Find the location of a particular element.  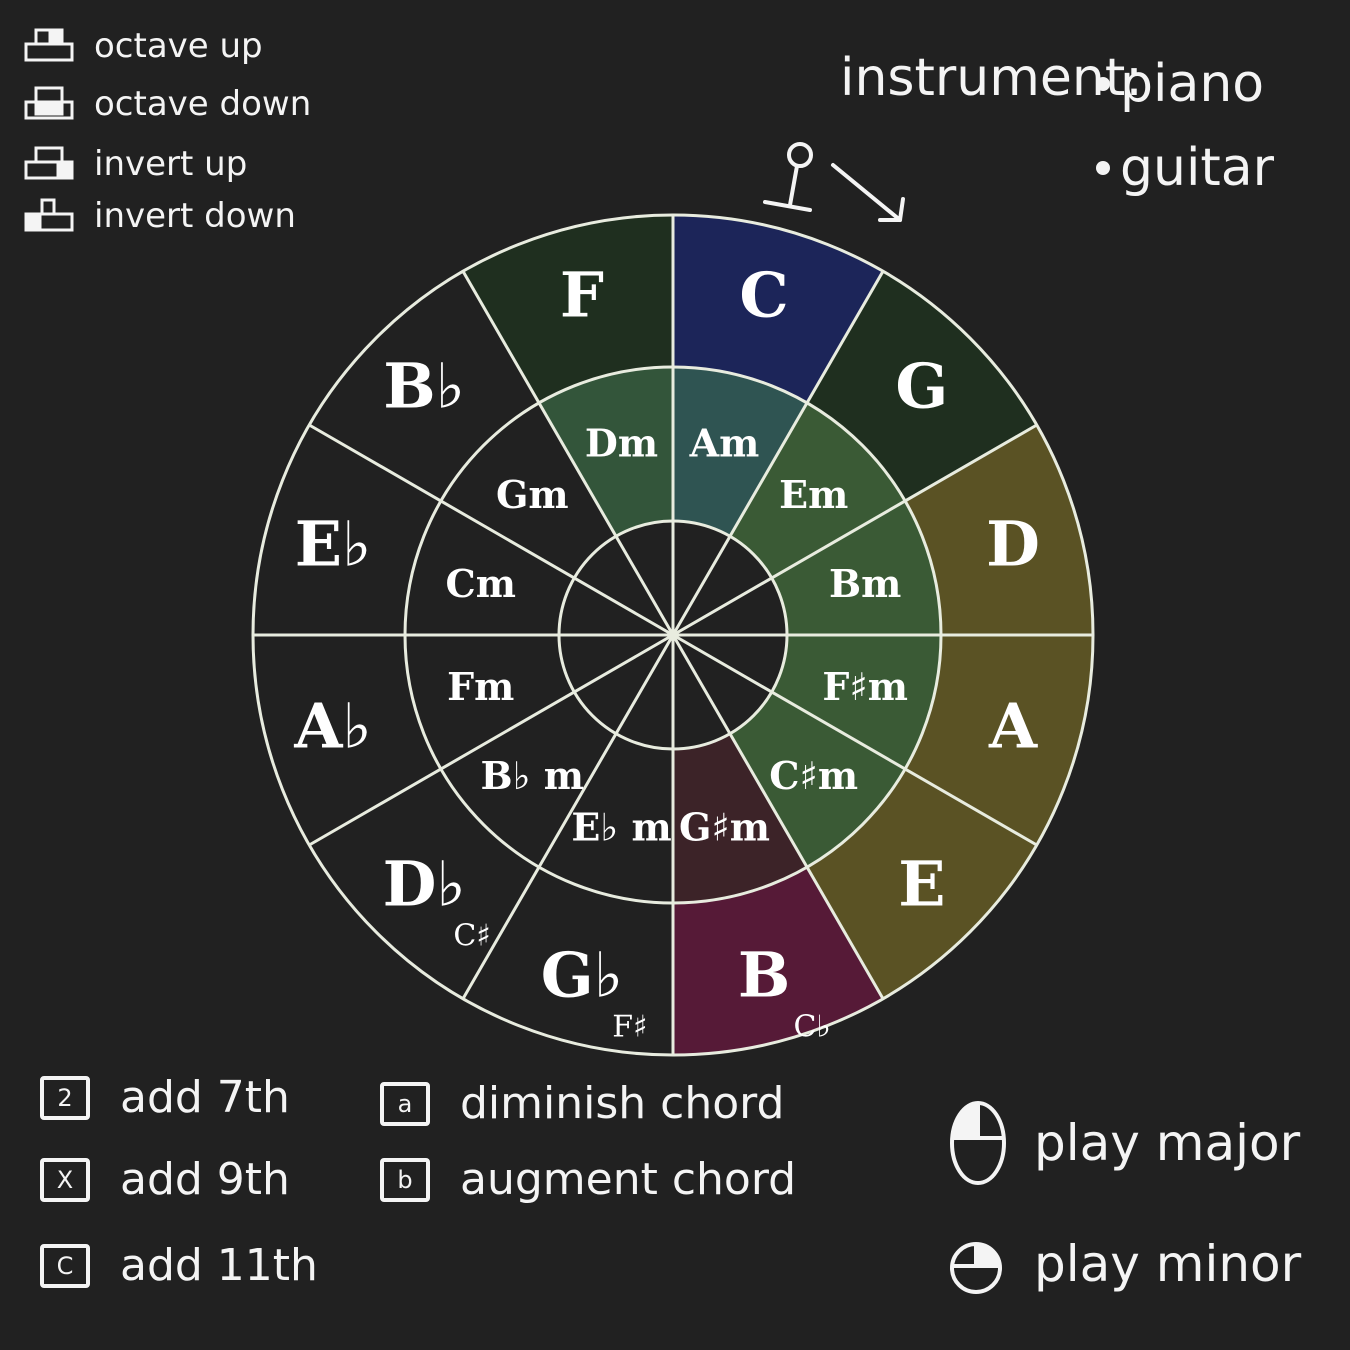

option-add-7th: 2 add 7th is located at coordinates (165, 1097).